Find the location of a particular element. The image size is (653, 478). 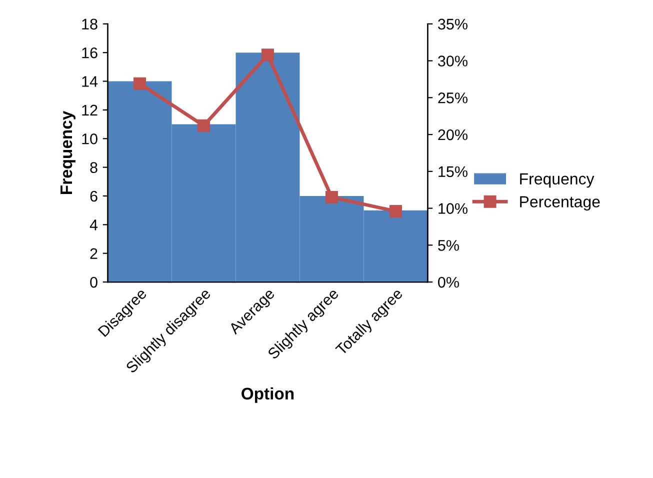

y2-tick-label: 20% is located at coordinates (453, 134).